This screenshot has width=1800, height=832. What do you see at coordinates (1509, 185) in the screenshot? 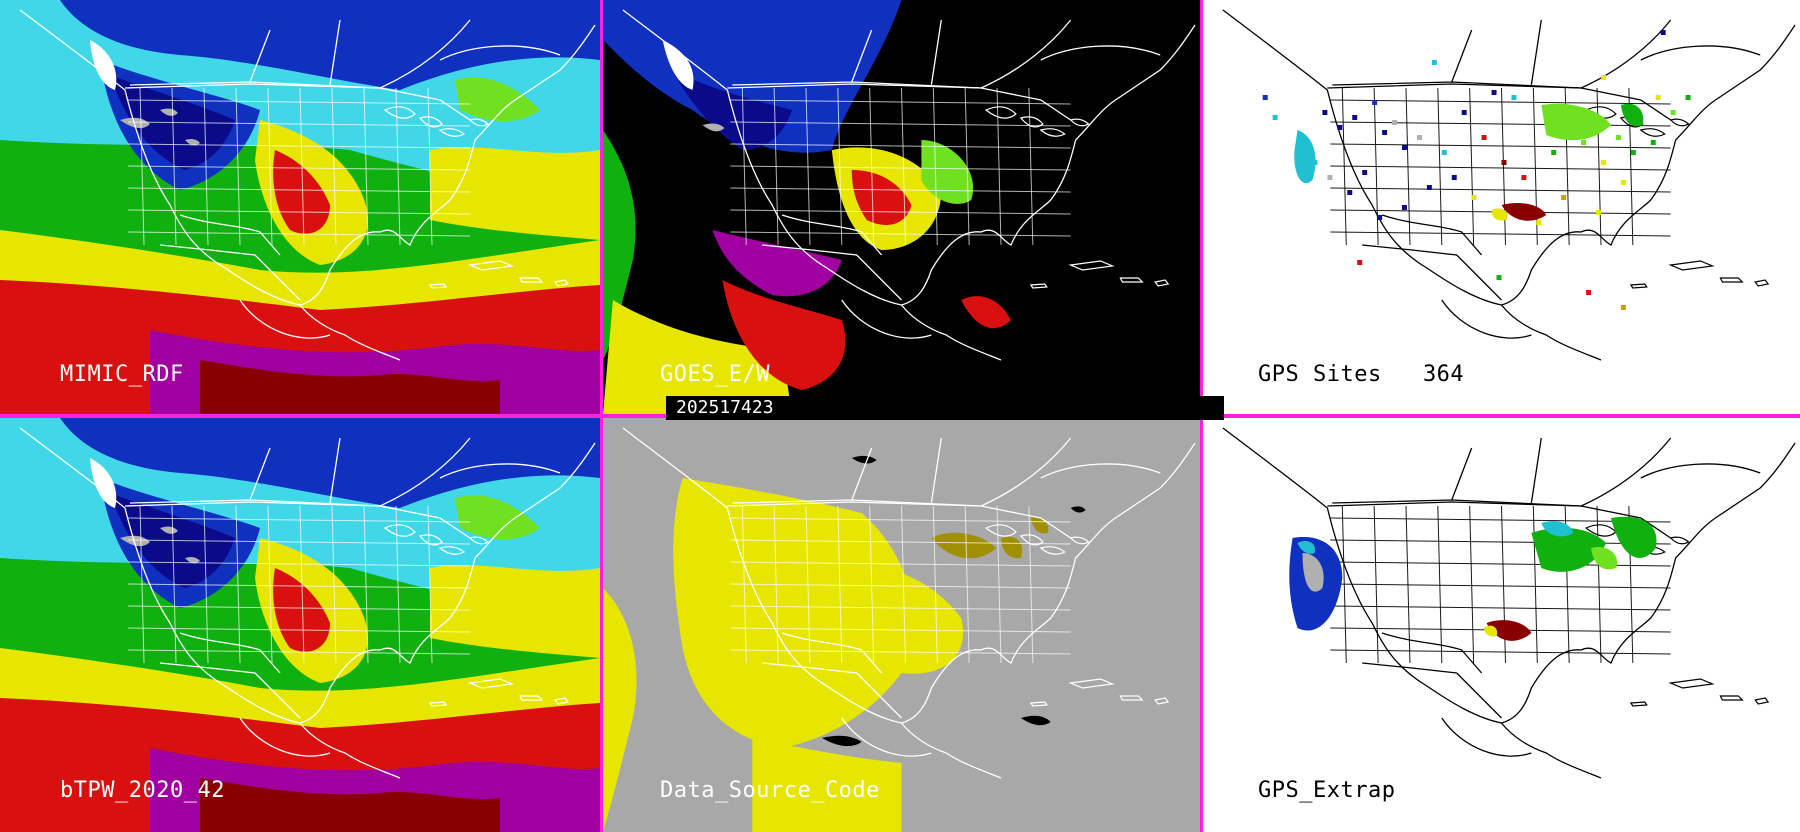
I see `map-canvas` at bounding box center [1509, 185].